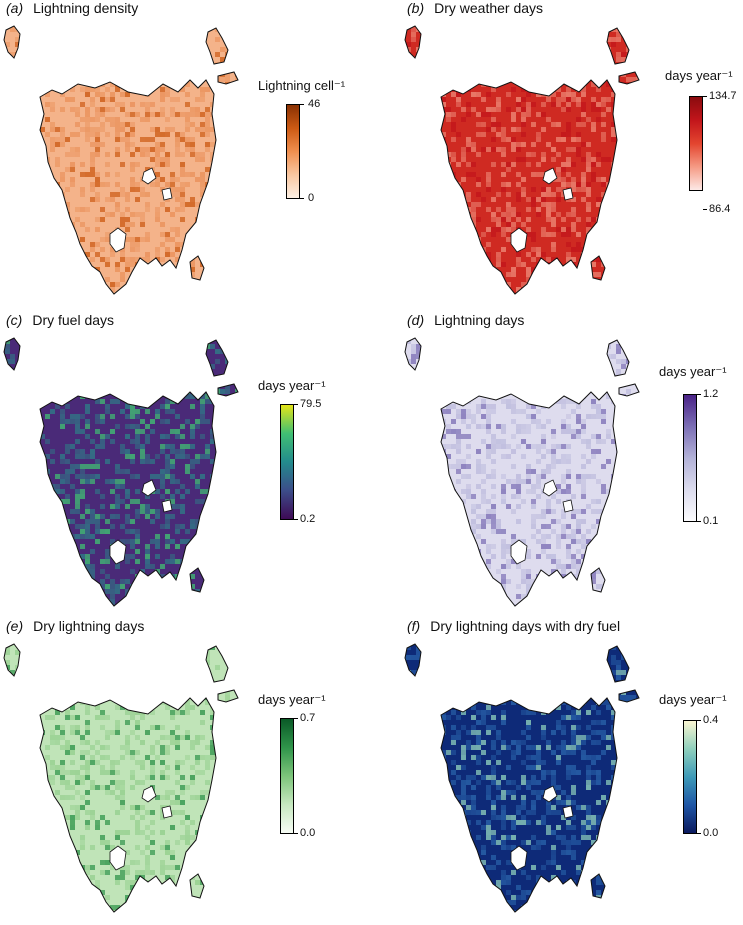 The width and height of the screenshot is (743, 925). I want to click on panel-title: (a) Lightning density, so click(72, 8).